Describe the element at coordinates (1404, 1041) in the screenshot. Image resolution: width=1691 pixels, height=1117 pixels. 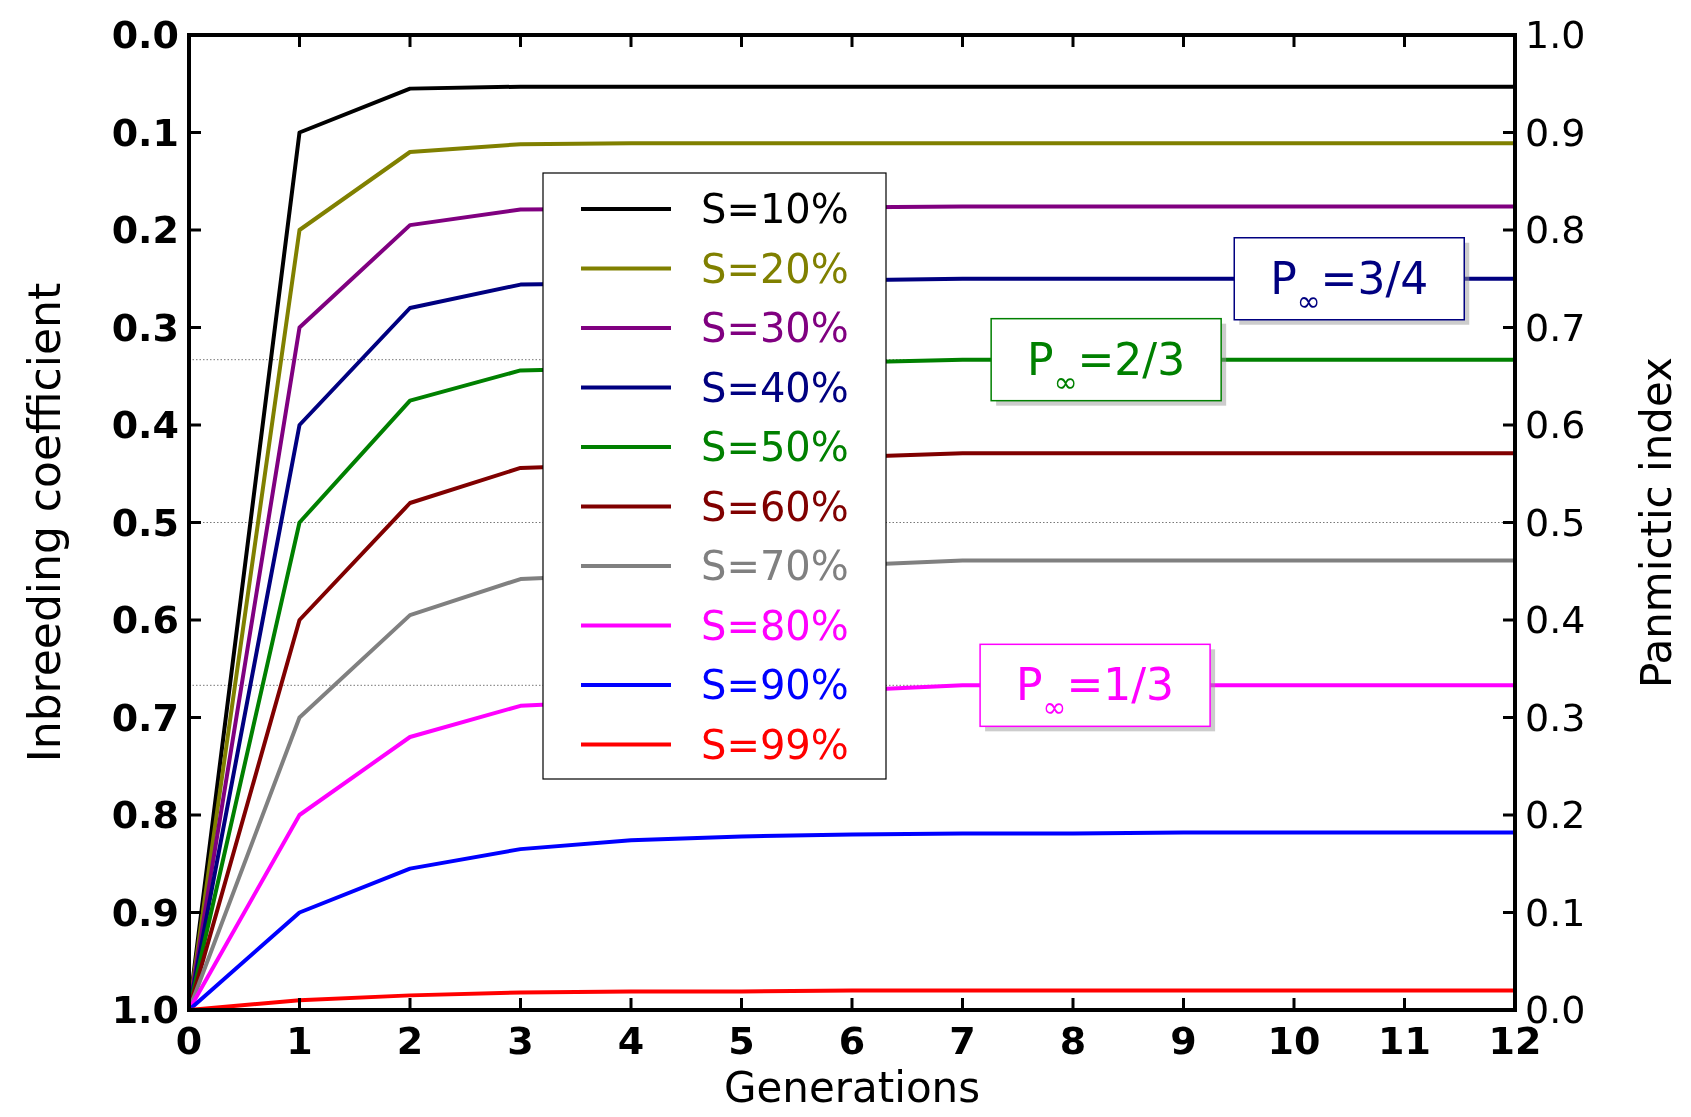
I see `x-tick-label: 11` at that location.